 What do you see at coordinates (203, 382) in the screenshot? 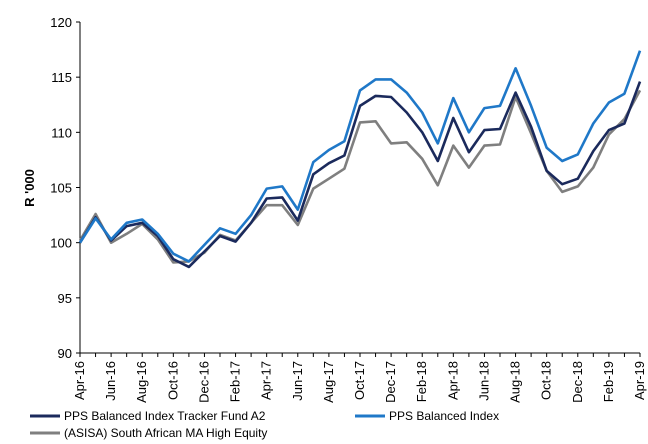
I see `x-tick-label: Dec-16` at bounding box center [203, 382].